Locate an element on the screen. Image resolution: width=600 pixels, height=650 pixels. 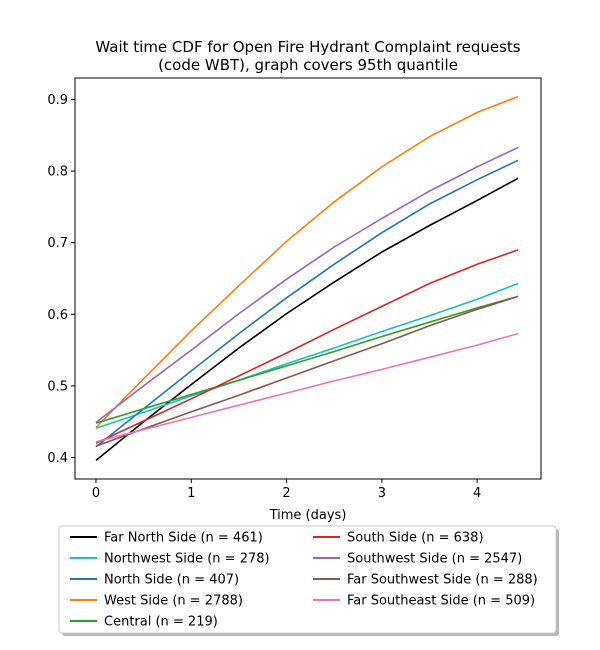
legend-label: Far Southwest Side (n = 288) is located at coordinates (442, 580).